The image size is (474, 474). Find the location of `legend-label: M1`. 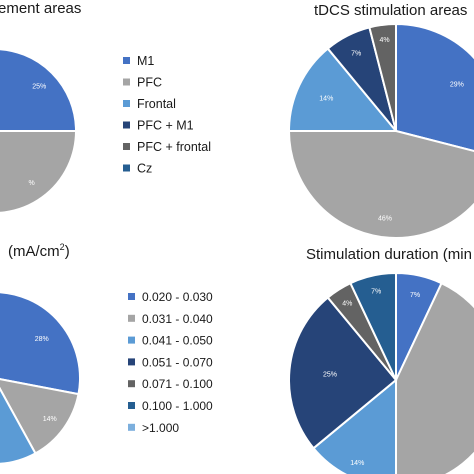

legend-label: M1 is located at coordinates (145, 61).